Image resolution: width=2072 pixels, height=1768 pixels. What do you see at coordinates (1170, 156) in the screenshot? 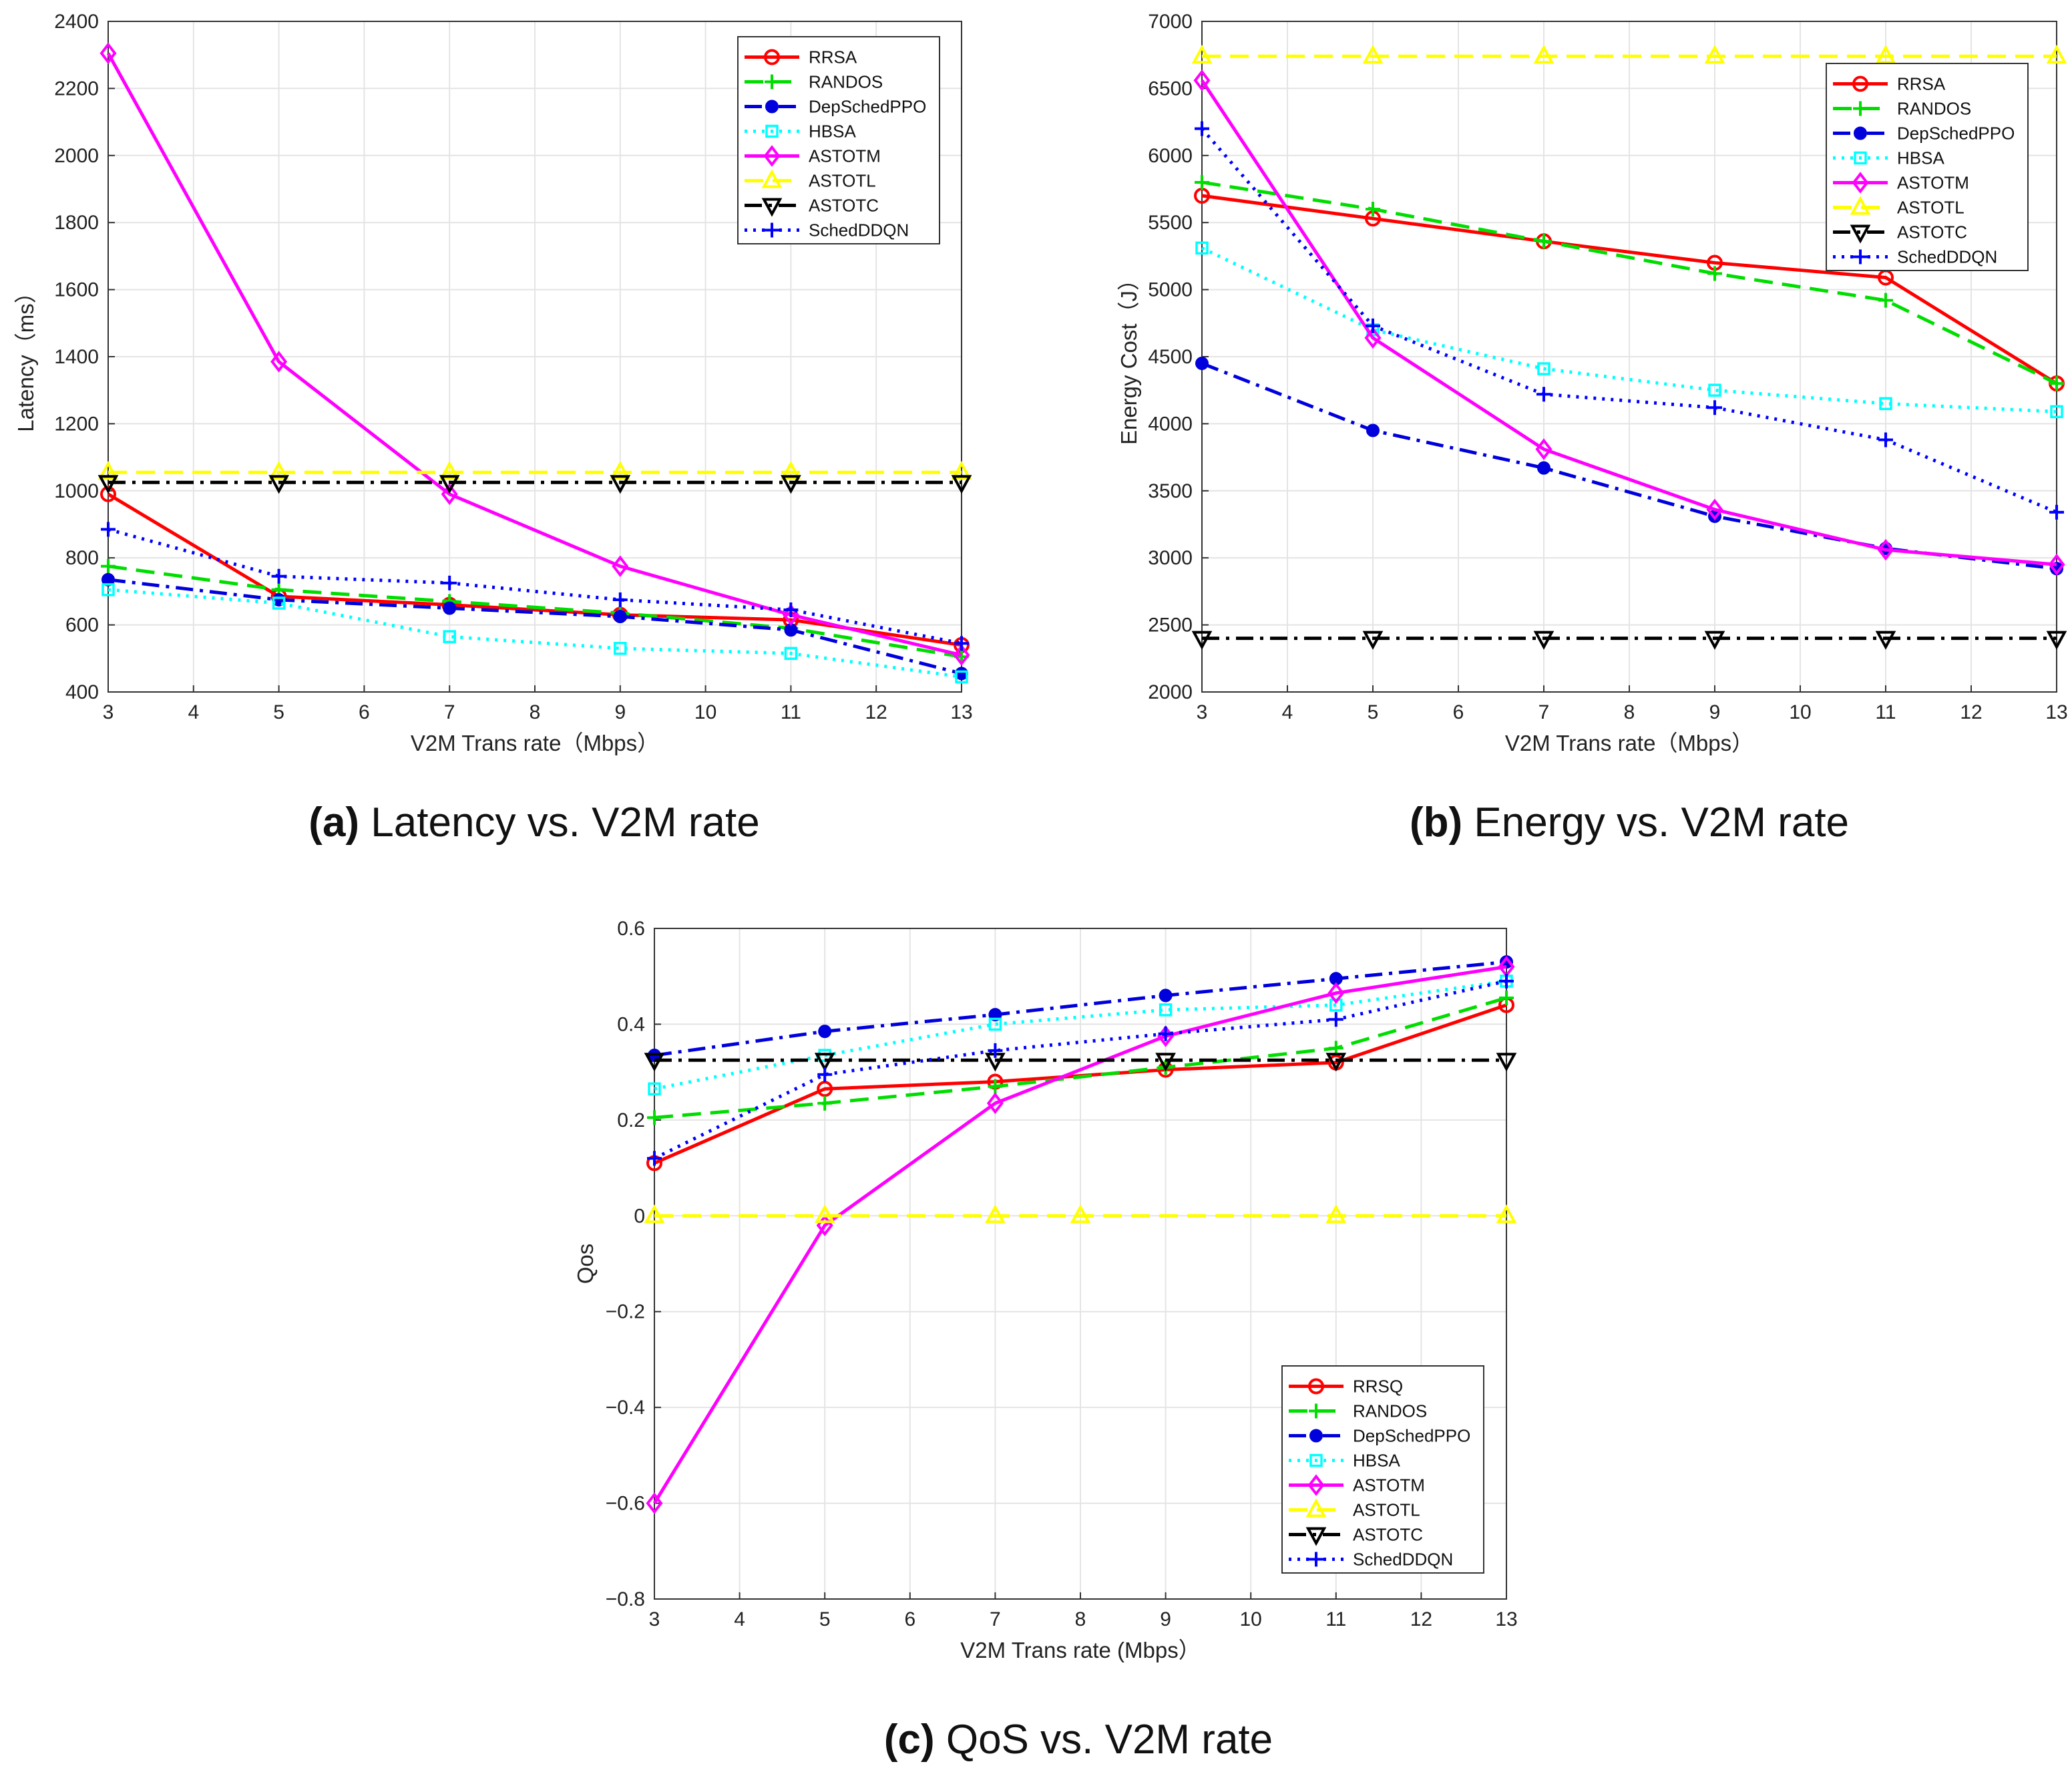
I see `y-tick-label: 6000` at bounding box center [1170, 156].